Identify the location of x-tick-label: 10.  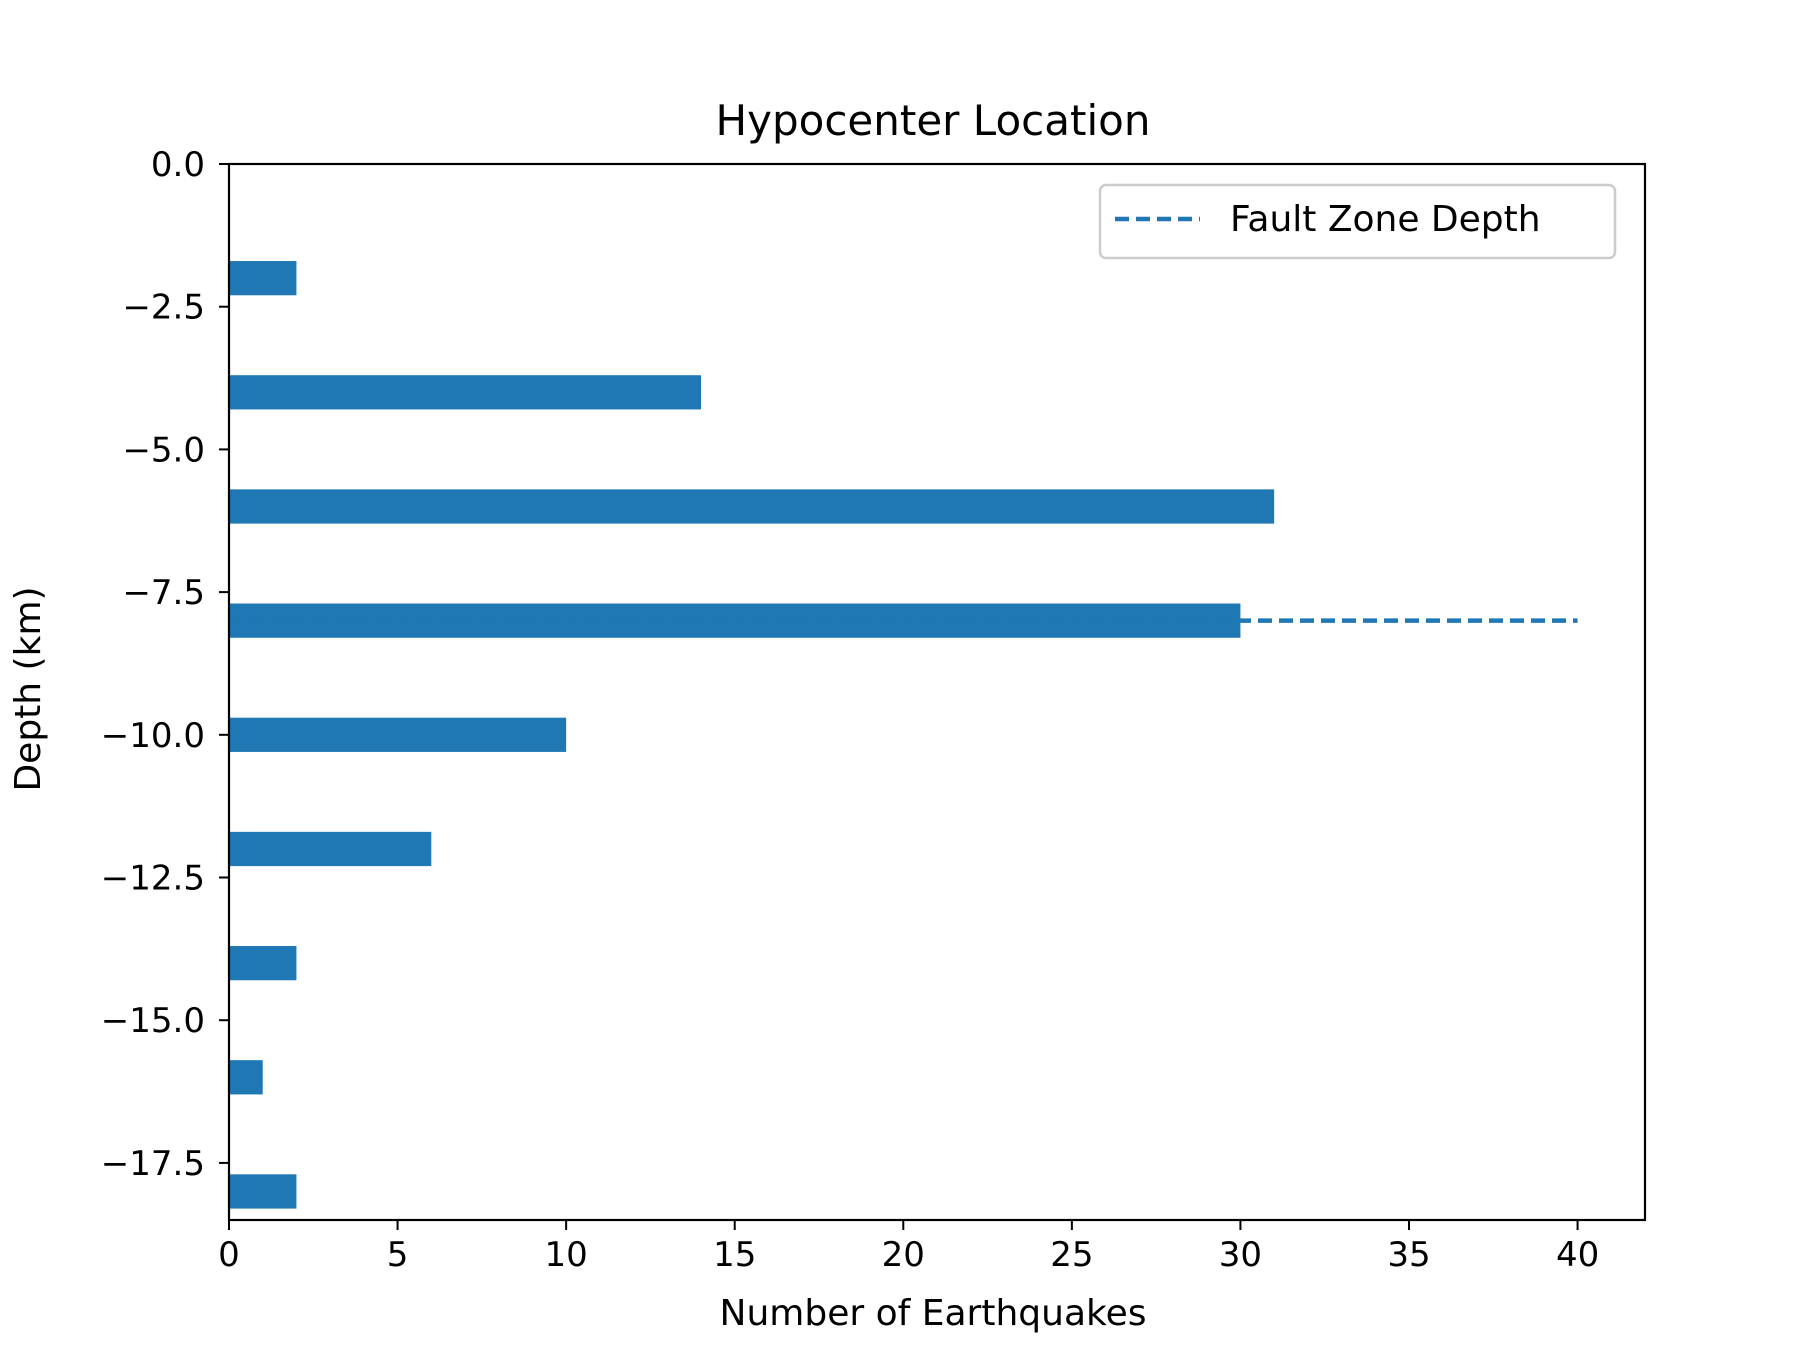
(566, 1255).